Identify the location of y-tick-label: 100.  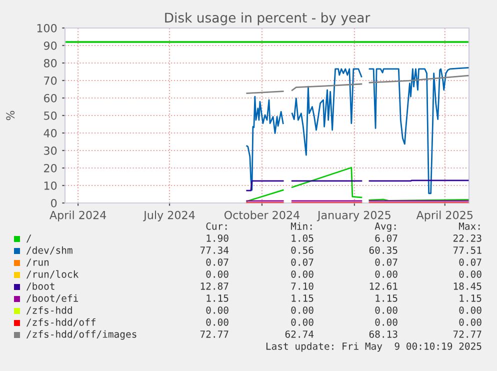
(47, 28).